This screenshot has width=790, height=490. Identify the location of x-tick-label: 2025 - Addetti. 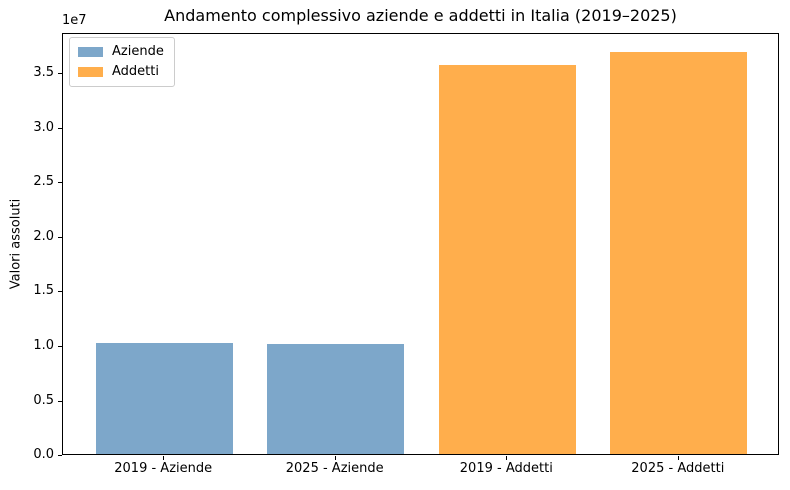
(678, 468).